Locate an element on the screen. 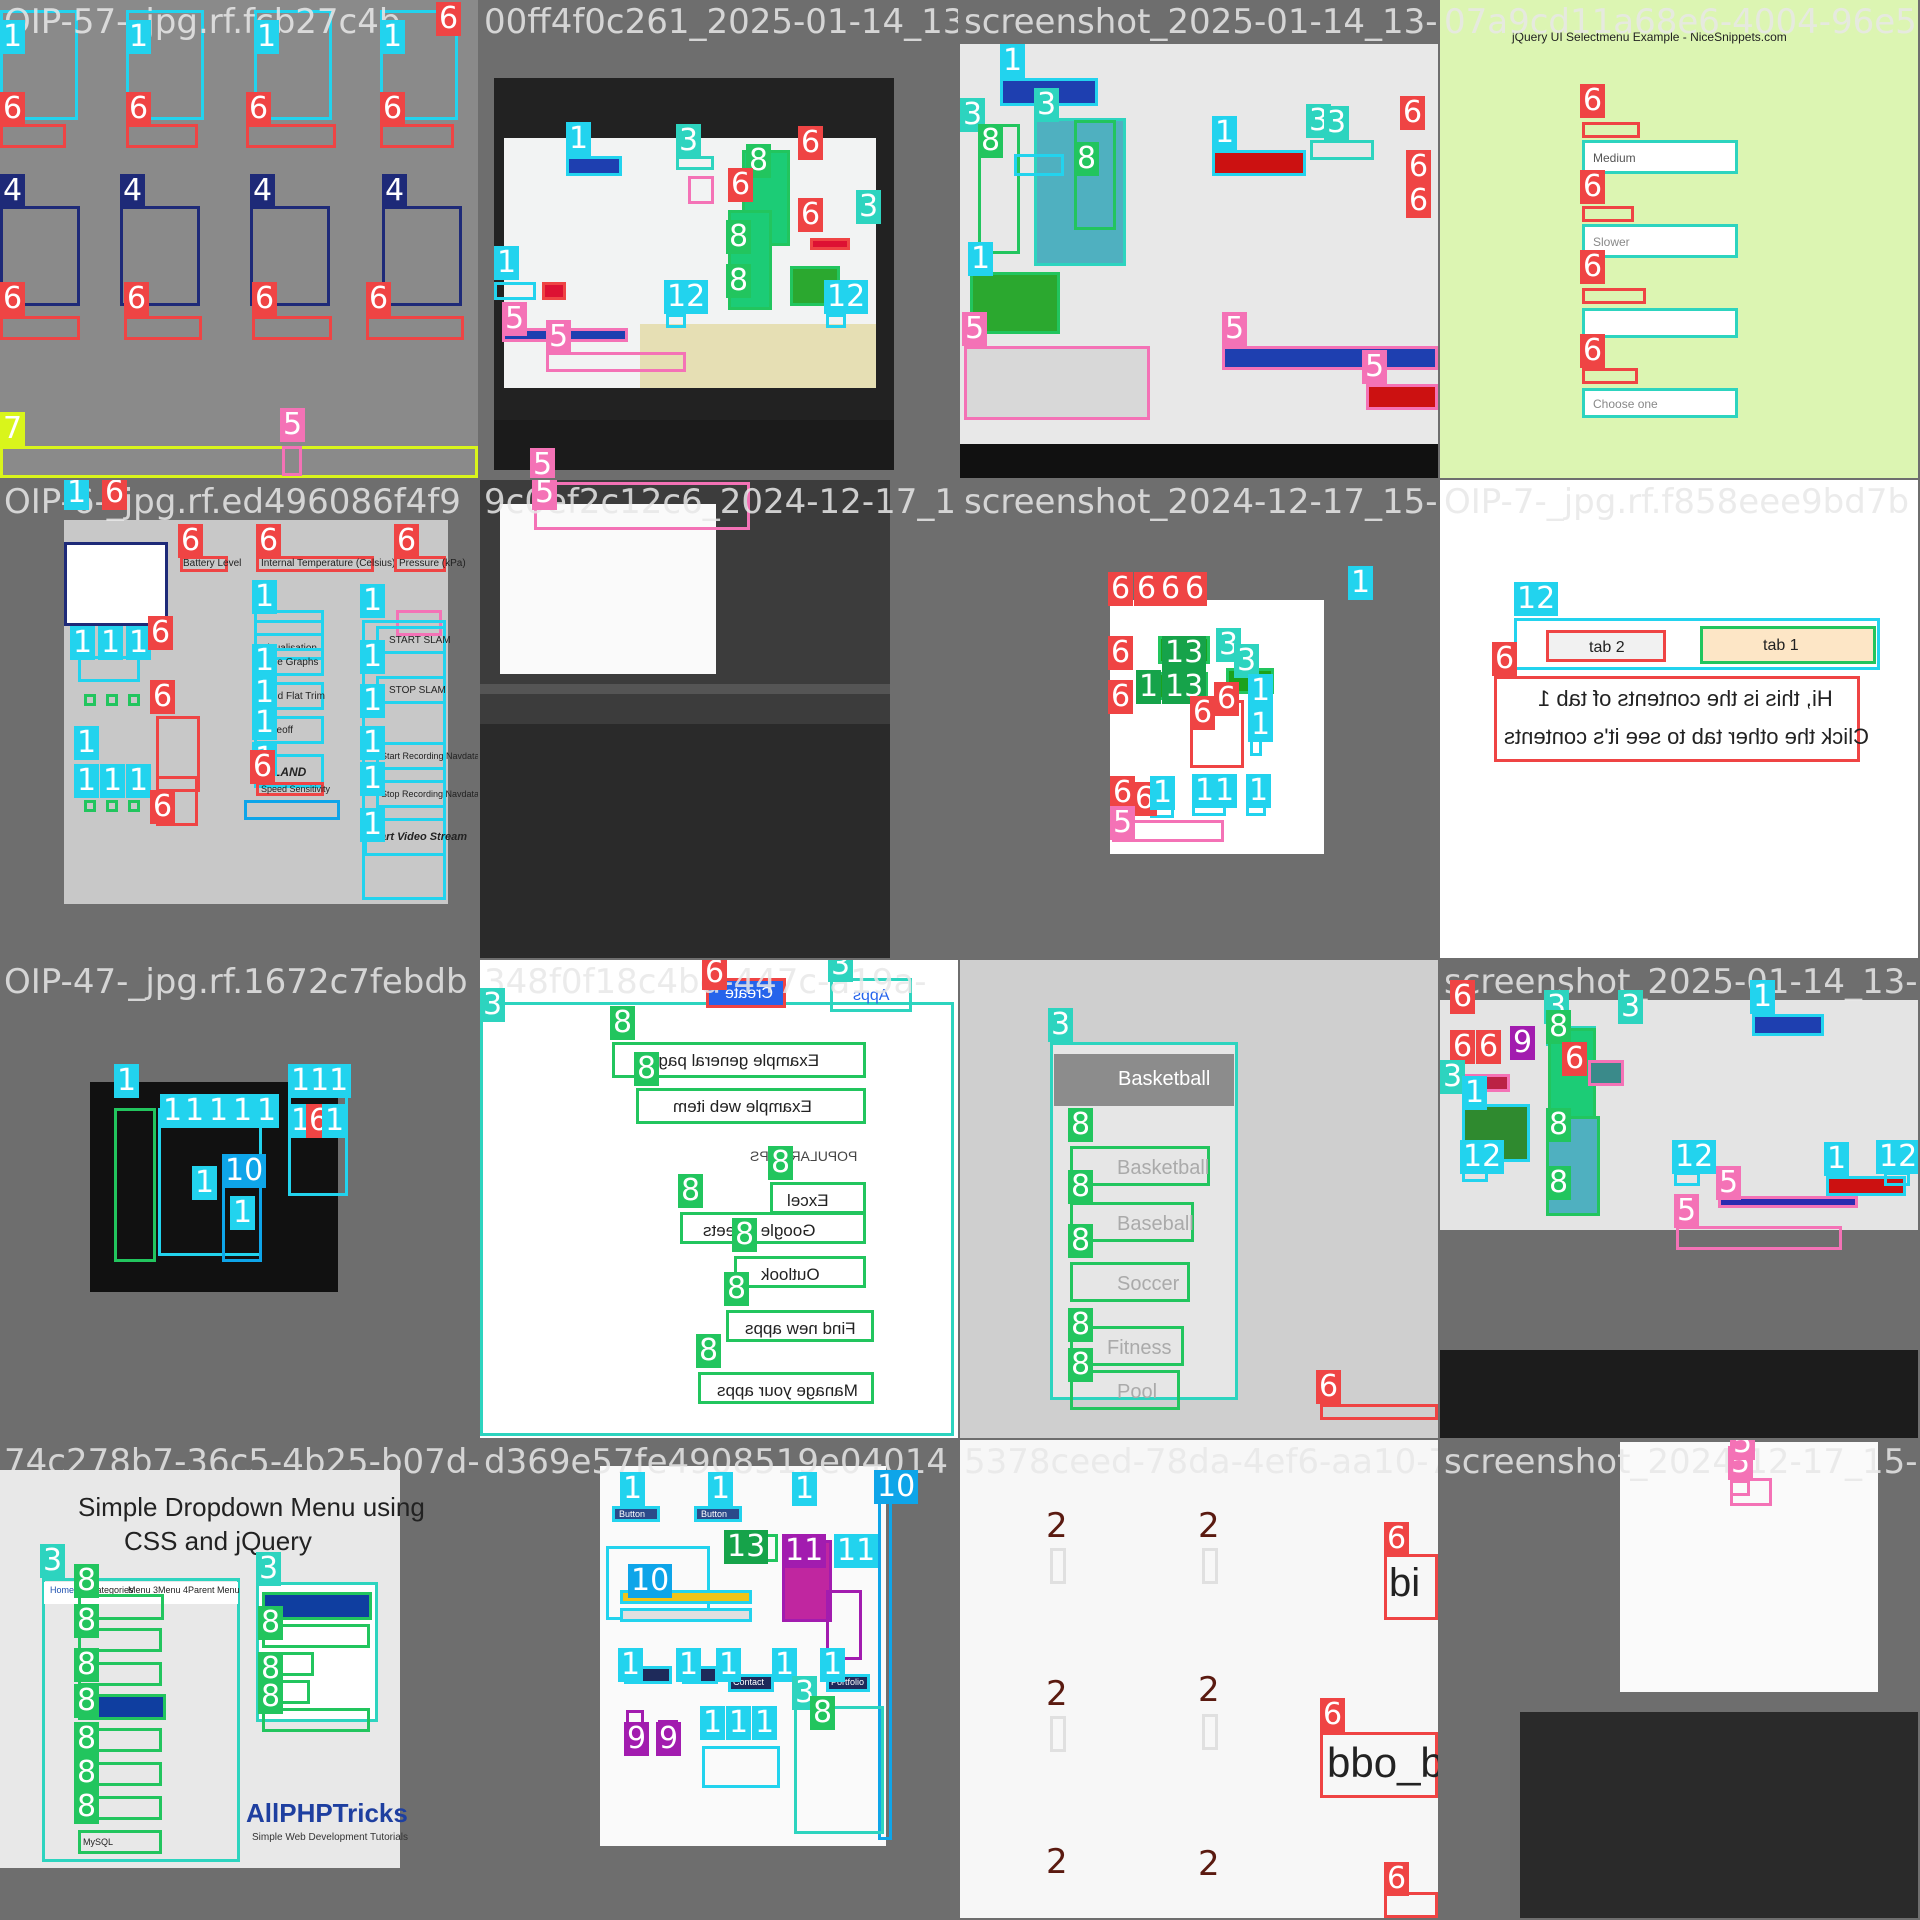 The image size is (1920, 1920). tile-title: screenshot_2025-01-14_13-2 is located at coordinates (1201, 22).